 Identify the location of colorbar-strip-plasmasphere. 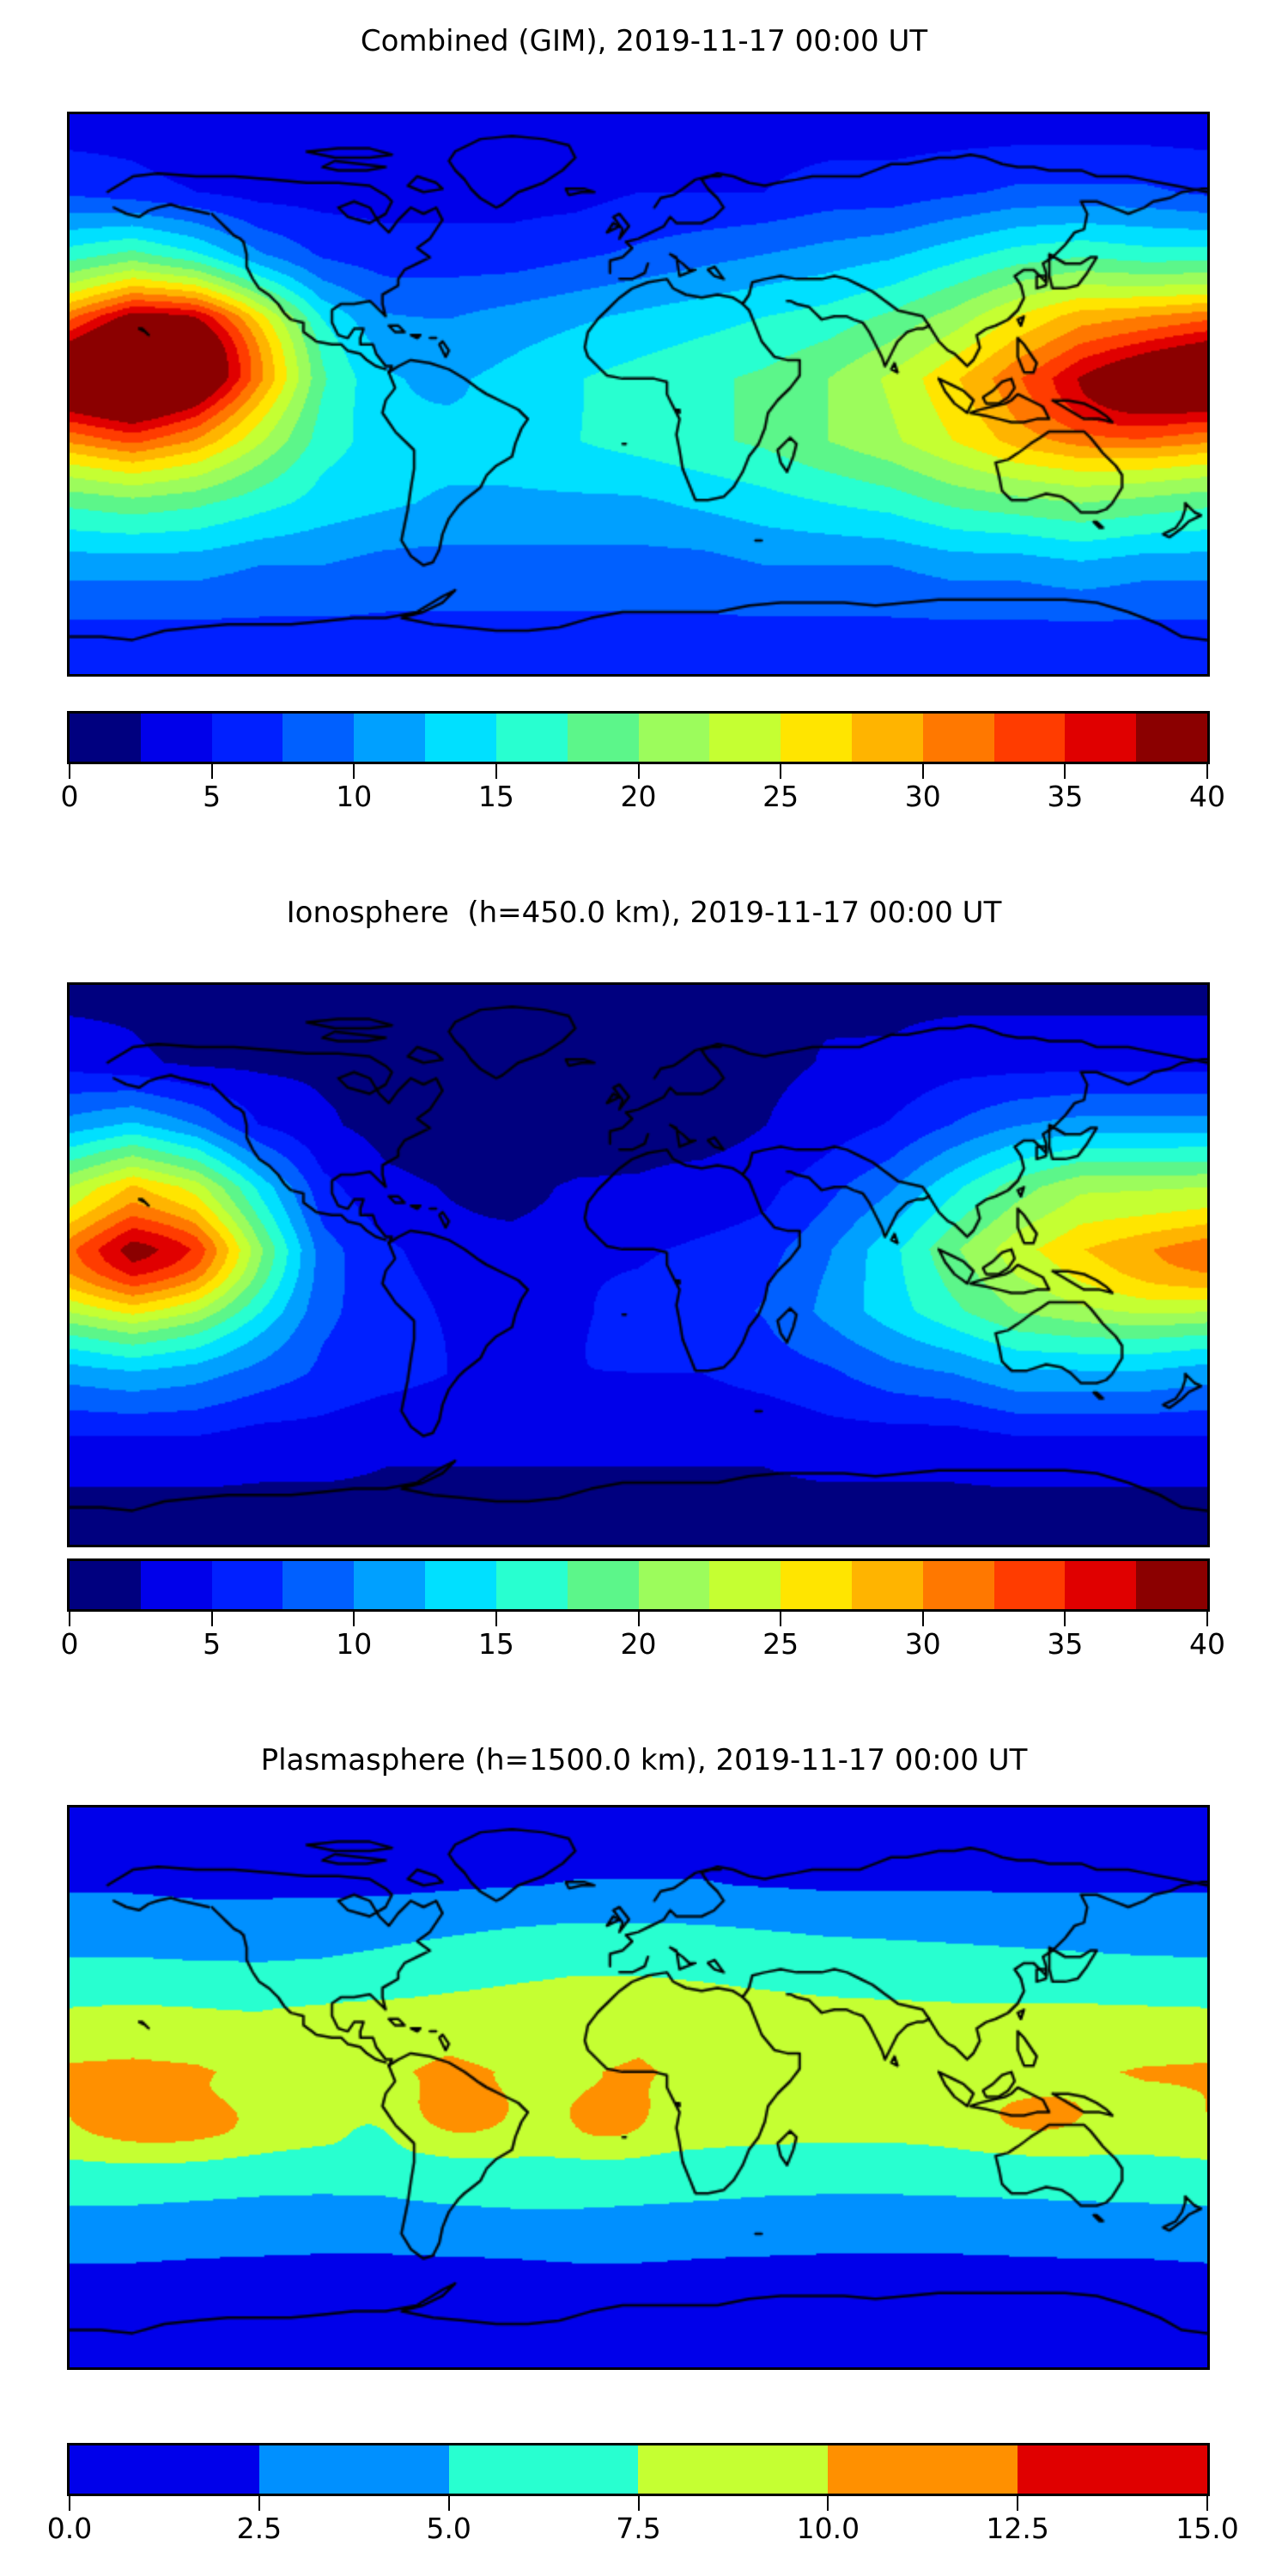
(638, 2470).